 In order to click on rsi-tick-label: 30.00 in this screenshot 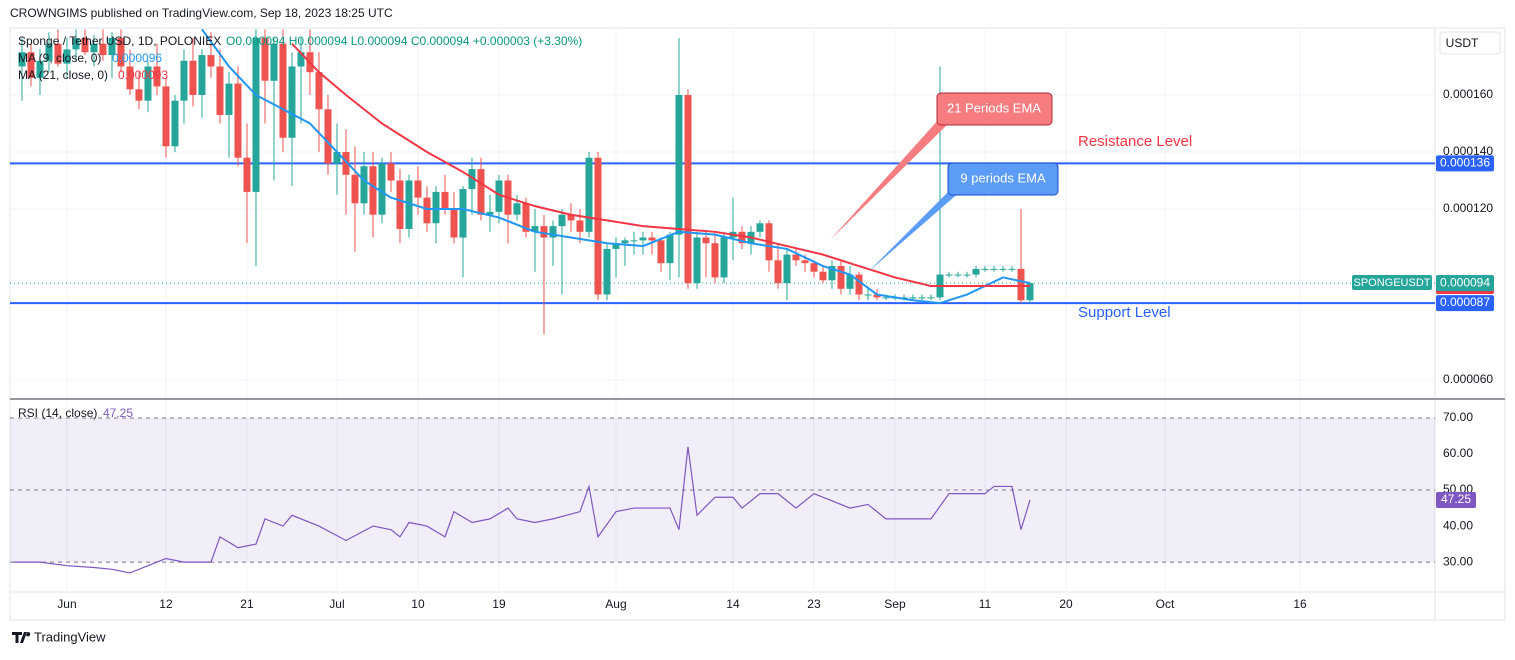, I will do `click(1458, 561)`.